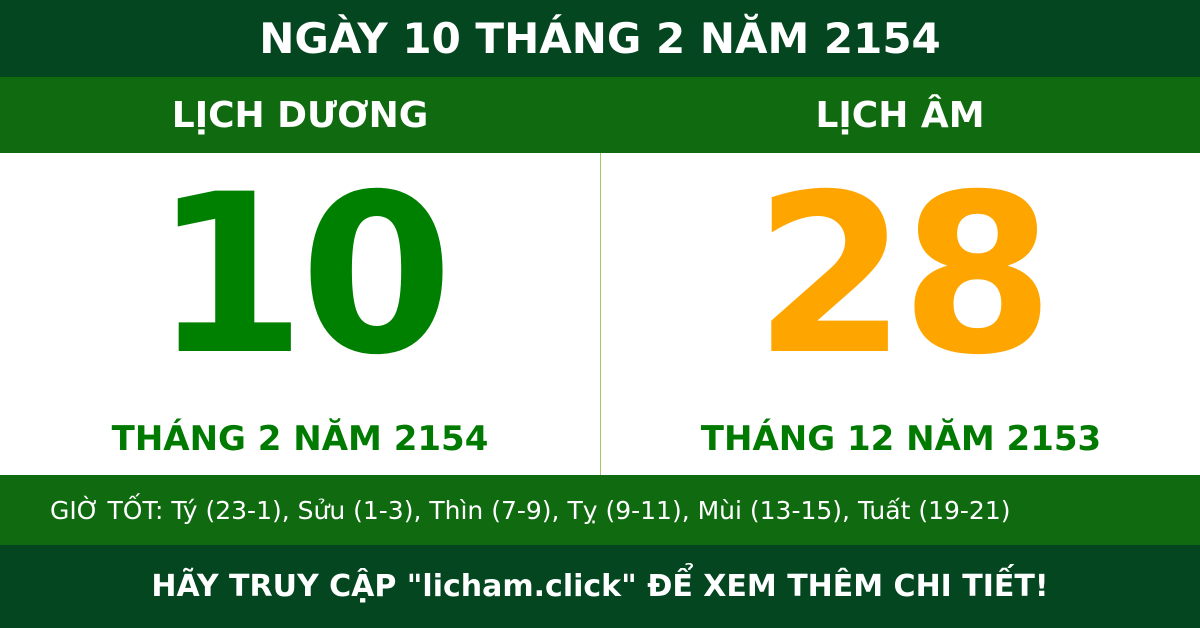 This screenshot has height=628, width=1200. What do you see at coordinates (900, 115) in the screenshot?
I see `lunar-heading: LỊCH ÂM` at bounding box center [900, 115].